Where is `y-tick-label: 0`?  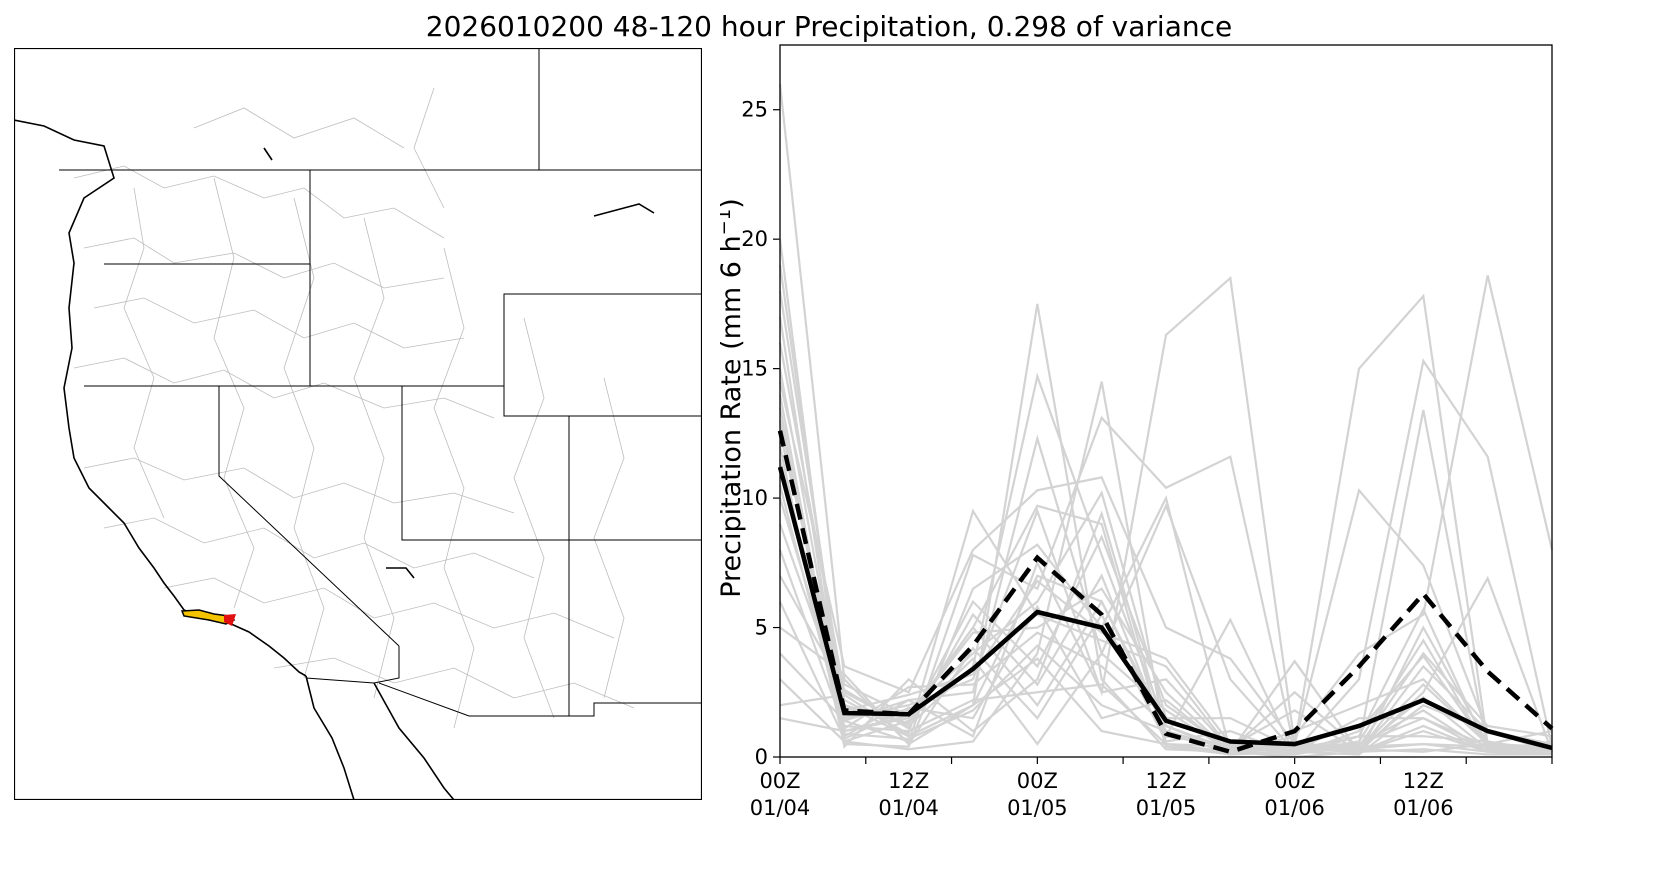
y-tick-label: 0 is located at coordinates (761, 757).